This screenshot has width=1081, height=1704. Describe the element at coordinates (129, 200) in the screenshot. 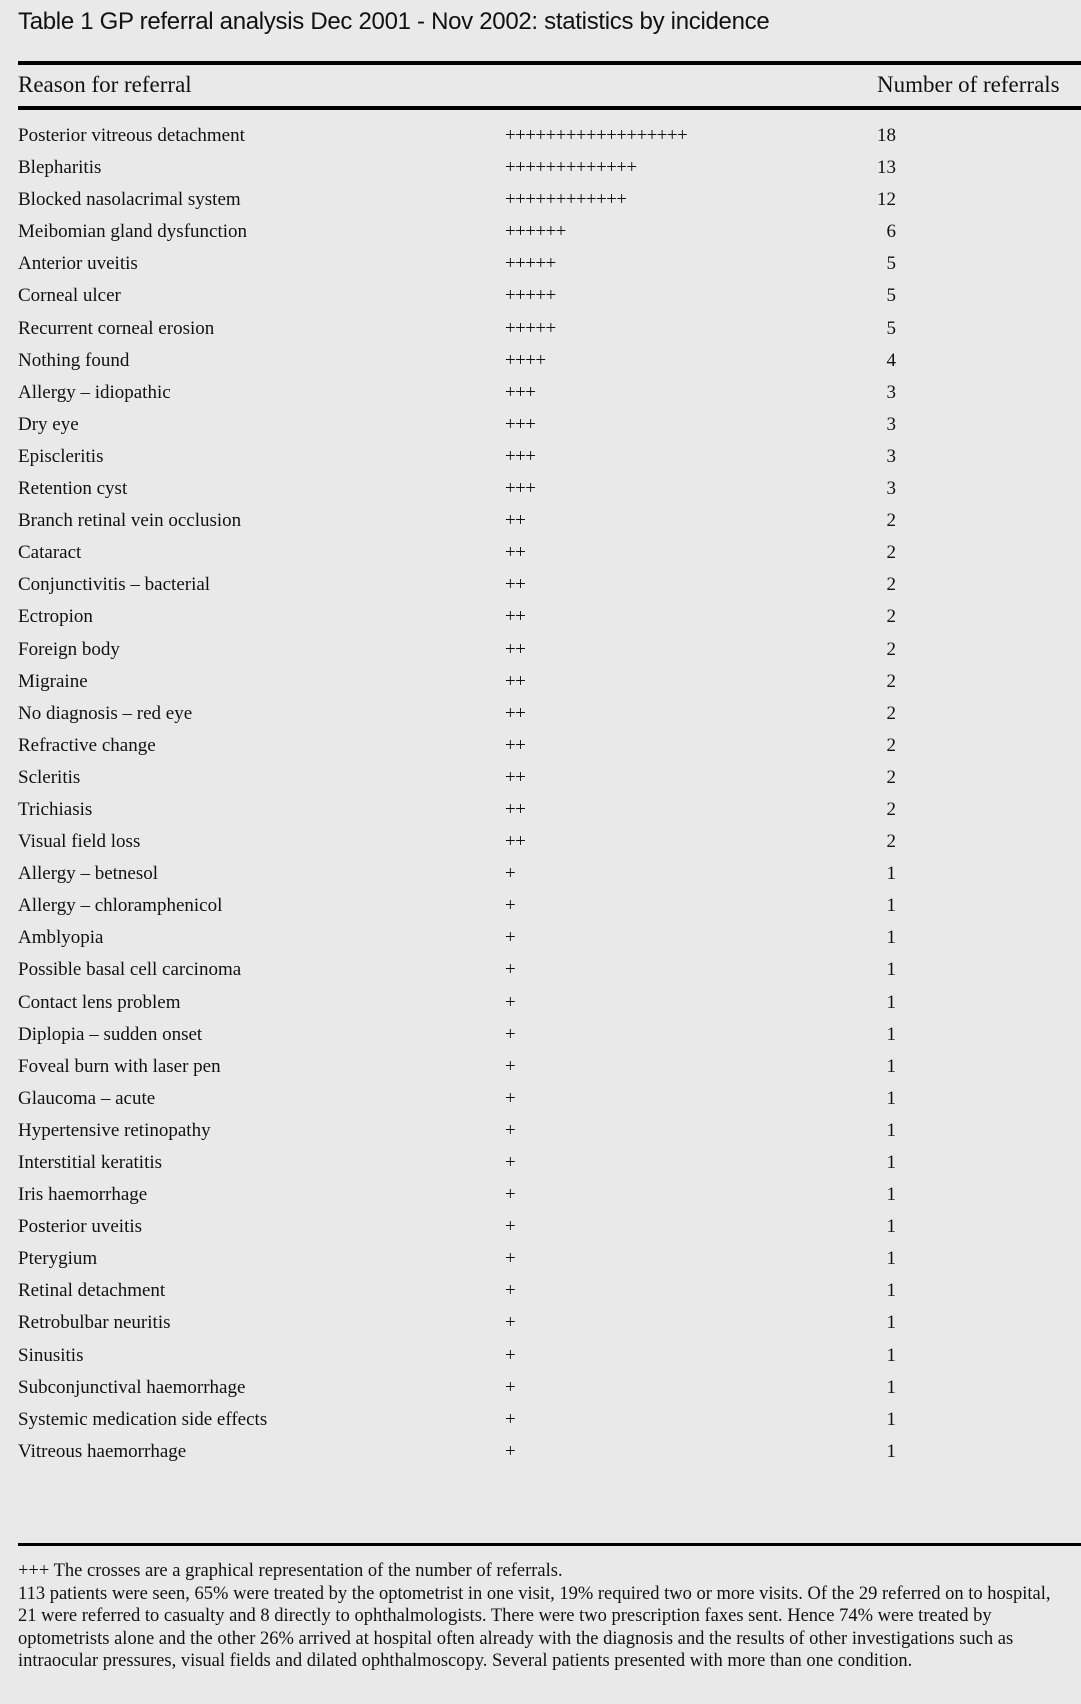

I see `row-reason: Blocked nasolacrimal system` at that location.